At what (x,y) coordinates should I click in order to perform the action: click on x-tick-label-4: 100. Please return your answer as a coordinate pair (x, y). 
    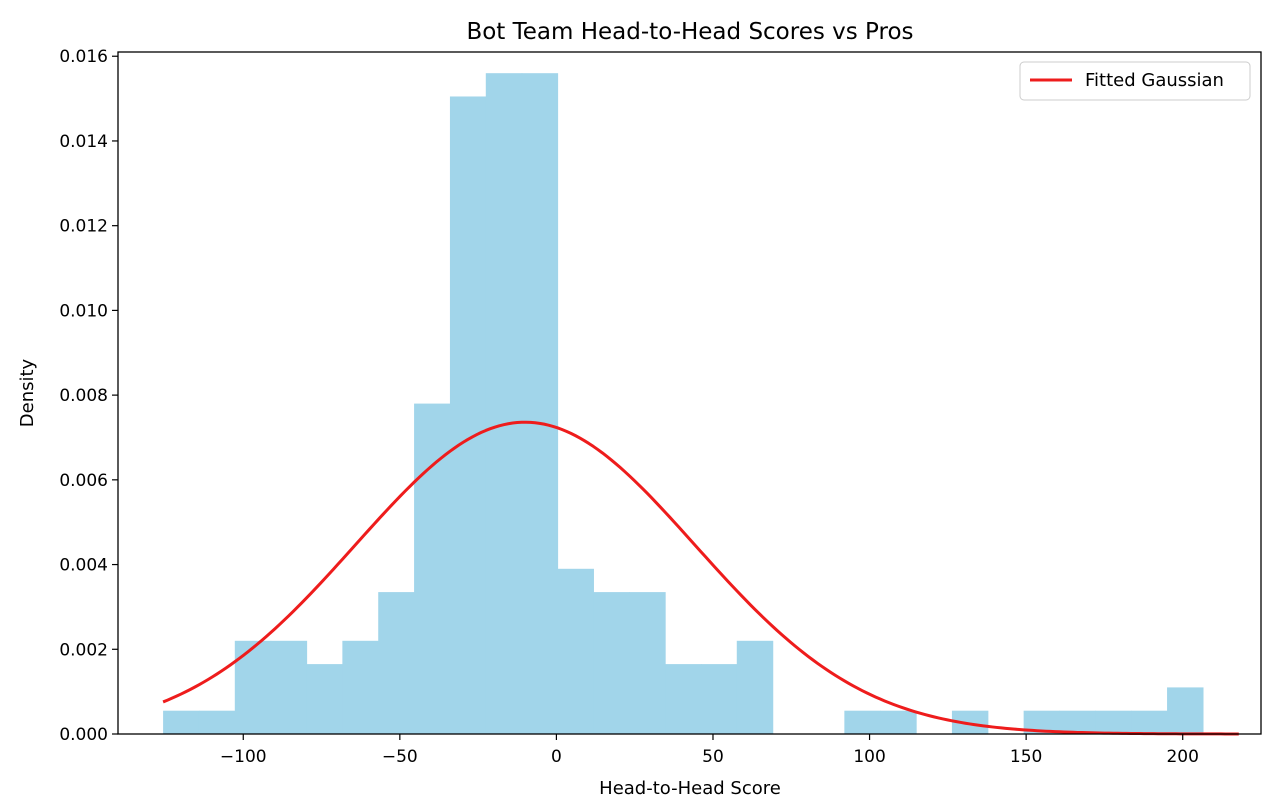
    Looking at the image, I should click on (869, 757).